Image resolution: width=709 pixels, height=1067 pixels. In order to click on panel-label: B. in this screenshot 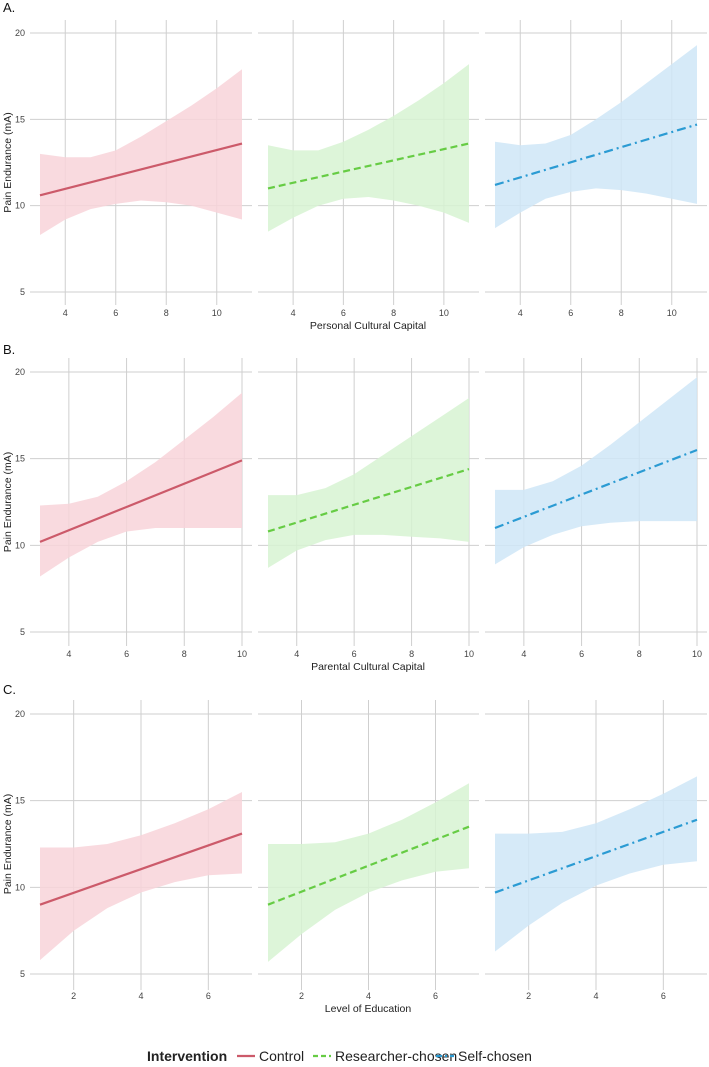, I will do `click(9, 349)`.